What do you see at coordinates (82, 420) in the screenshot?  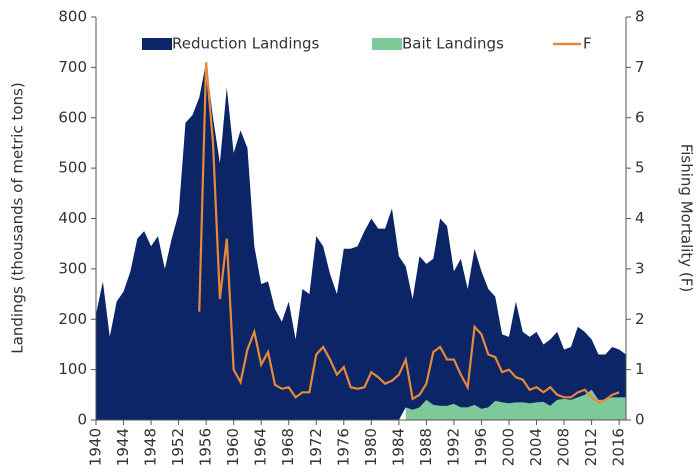 I see `y-tick-label: 0` at bounding box center [82, 420].